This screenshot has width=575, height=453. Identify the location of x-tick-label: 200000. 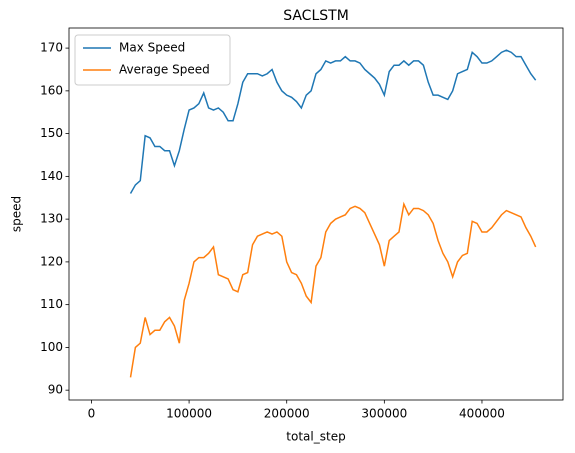
(287, 414).